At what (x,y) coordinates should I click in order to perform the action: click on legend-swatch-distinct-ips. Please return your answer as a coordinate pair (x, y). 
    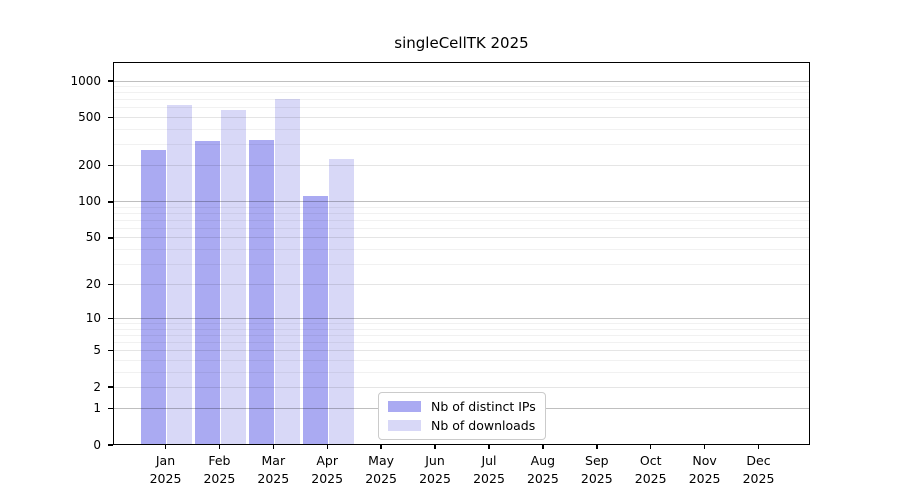
    Looking at the image, I should click on (404, 406).